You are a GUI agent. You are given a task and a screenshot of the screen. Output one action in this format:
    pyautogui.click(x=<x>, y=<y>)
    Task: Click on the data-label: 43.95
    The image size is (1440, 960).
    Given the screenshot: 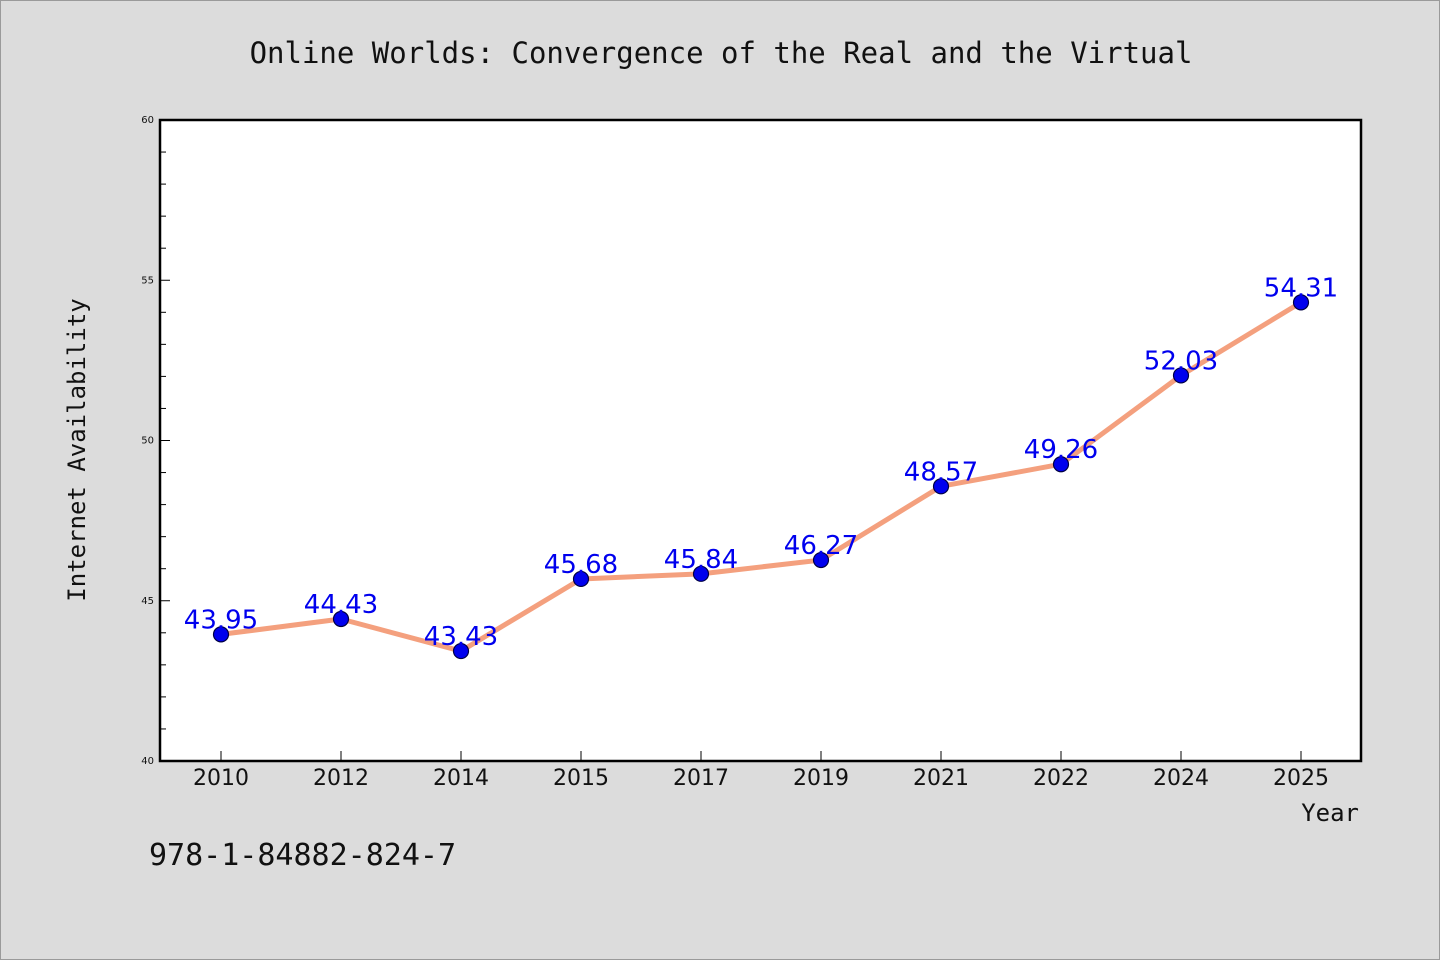 What is the action you would take?
    pyautogui.click(x=221, y=620)
    